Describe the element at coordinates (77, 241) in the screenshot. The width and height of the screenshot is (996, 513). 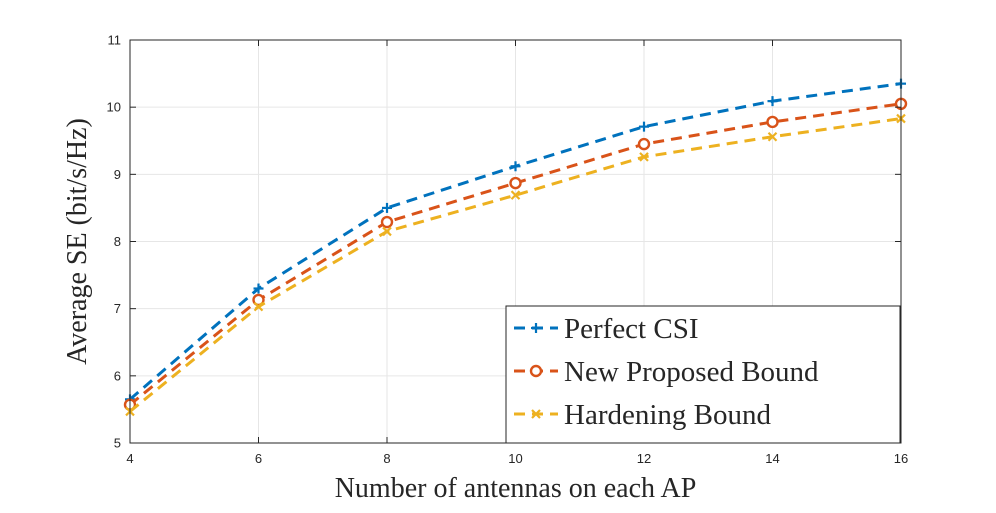
I see `y-axis-title: Average SE (bit/s/Hz)` at that location.